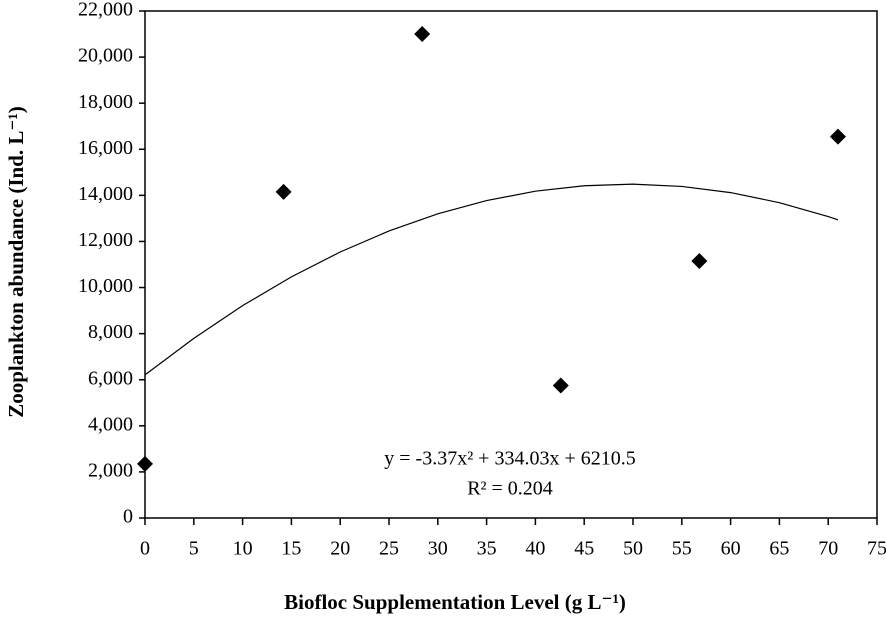 Image resolution: width=886 pixels, height=619 pixels. What do you see at coordinates (510, 459) in the screenshot?
I see `equation: y = -3.37x² + 334.03x + 6210.5` at bounding box center [510, 459].